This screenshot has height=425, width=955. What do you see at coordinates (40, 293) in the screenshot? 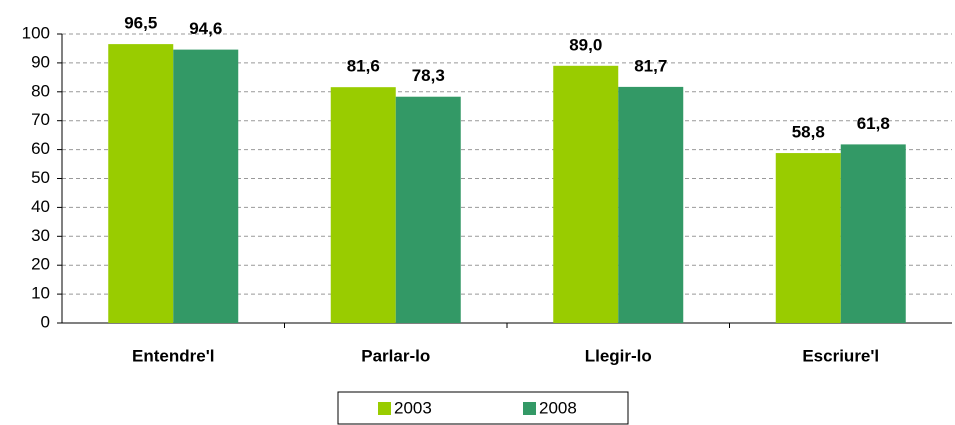
I see `y-tick-label: 10` at bounding box center [40, 293].